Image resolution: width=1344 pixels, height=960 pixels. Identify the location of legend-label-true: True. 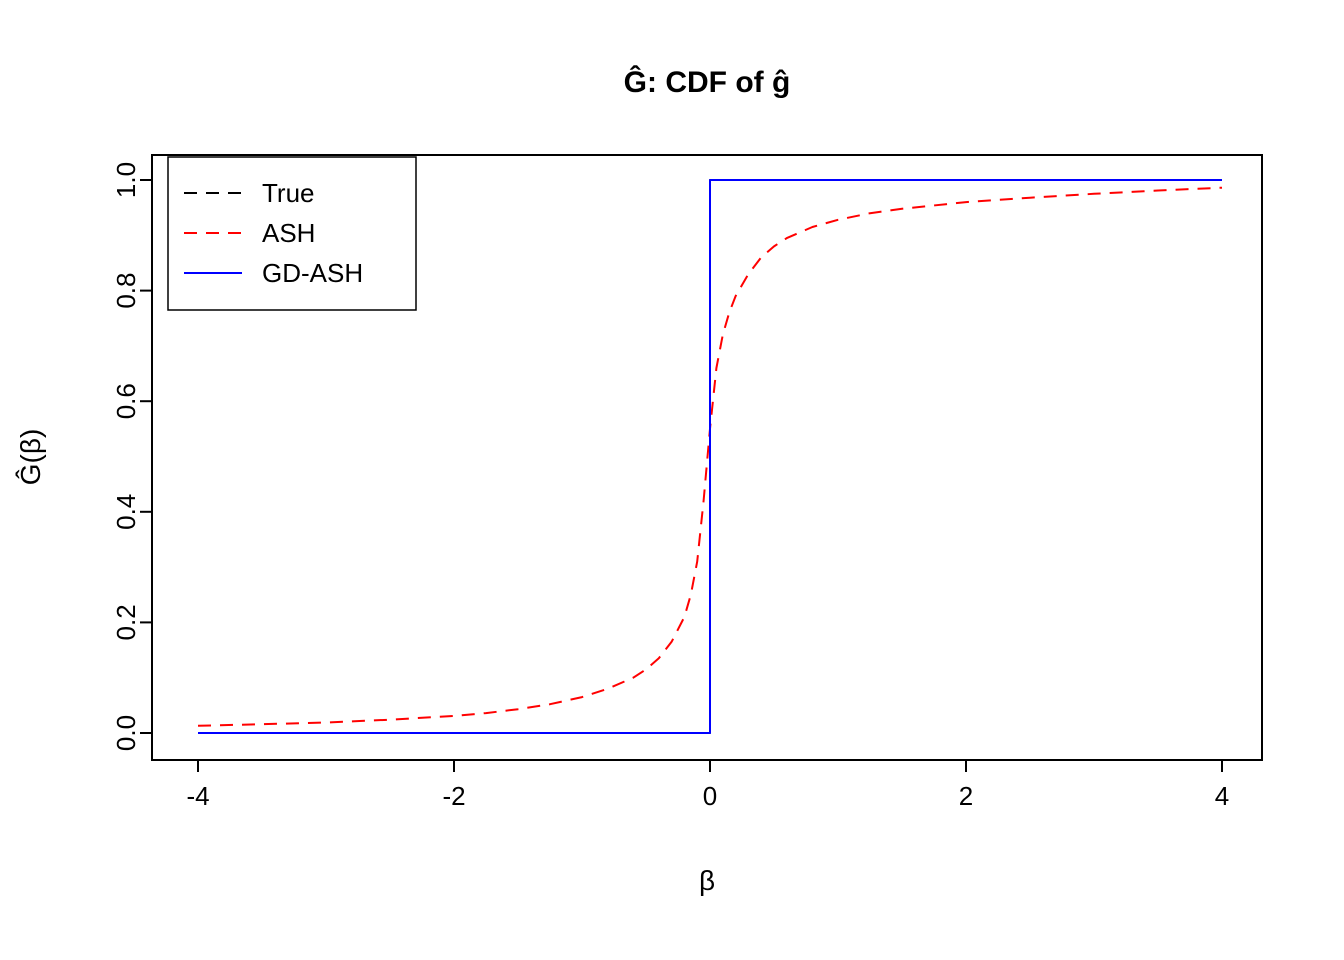
(288, 193).